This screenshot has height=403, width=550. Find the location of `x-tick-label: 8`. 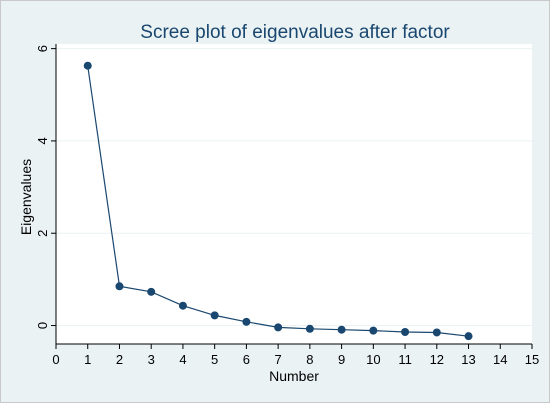

x-tick-label: 8 is located at coordinates (309, 359).